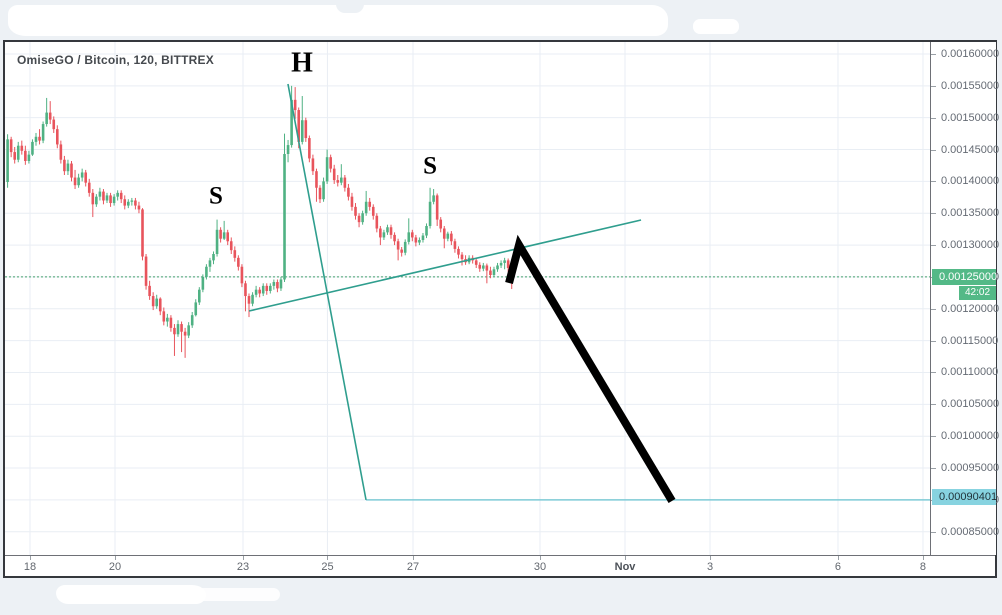  Describe the element at coordinates (500, 565) in the screenshot. I see `time-axis: 18 20 23 25 27 30 Nov 3 6 8` at that location.